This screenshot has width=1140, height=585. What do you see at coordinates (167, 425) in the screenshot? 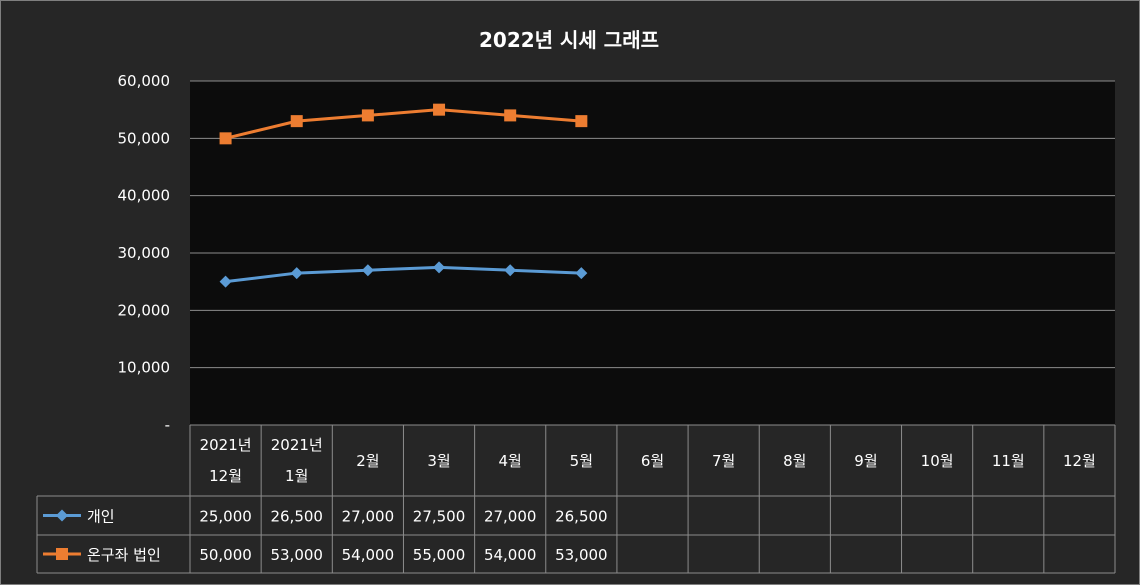
I see `y-tick-label: -` at bounding box center [167, 425].